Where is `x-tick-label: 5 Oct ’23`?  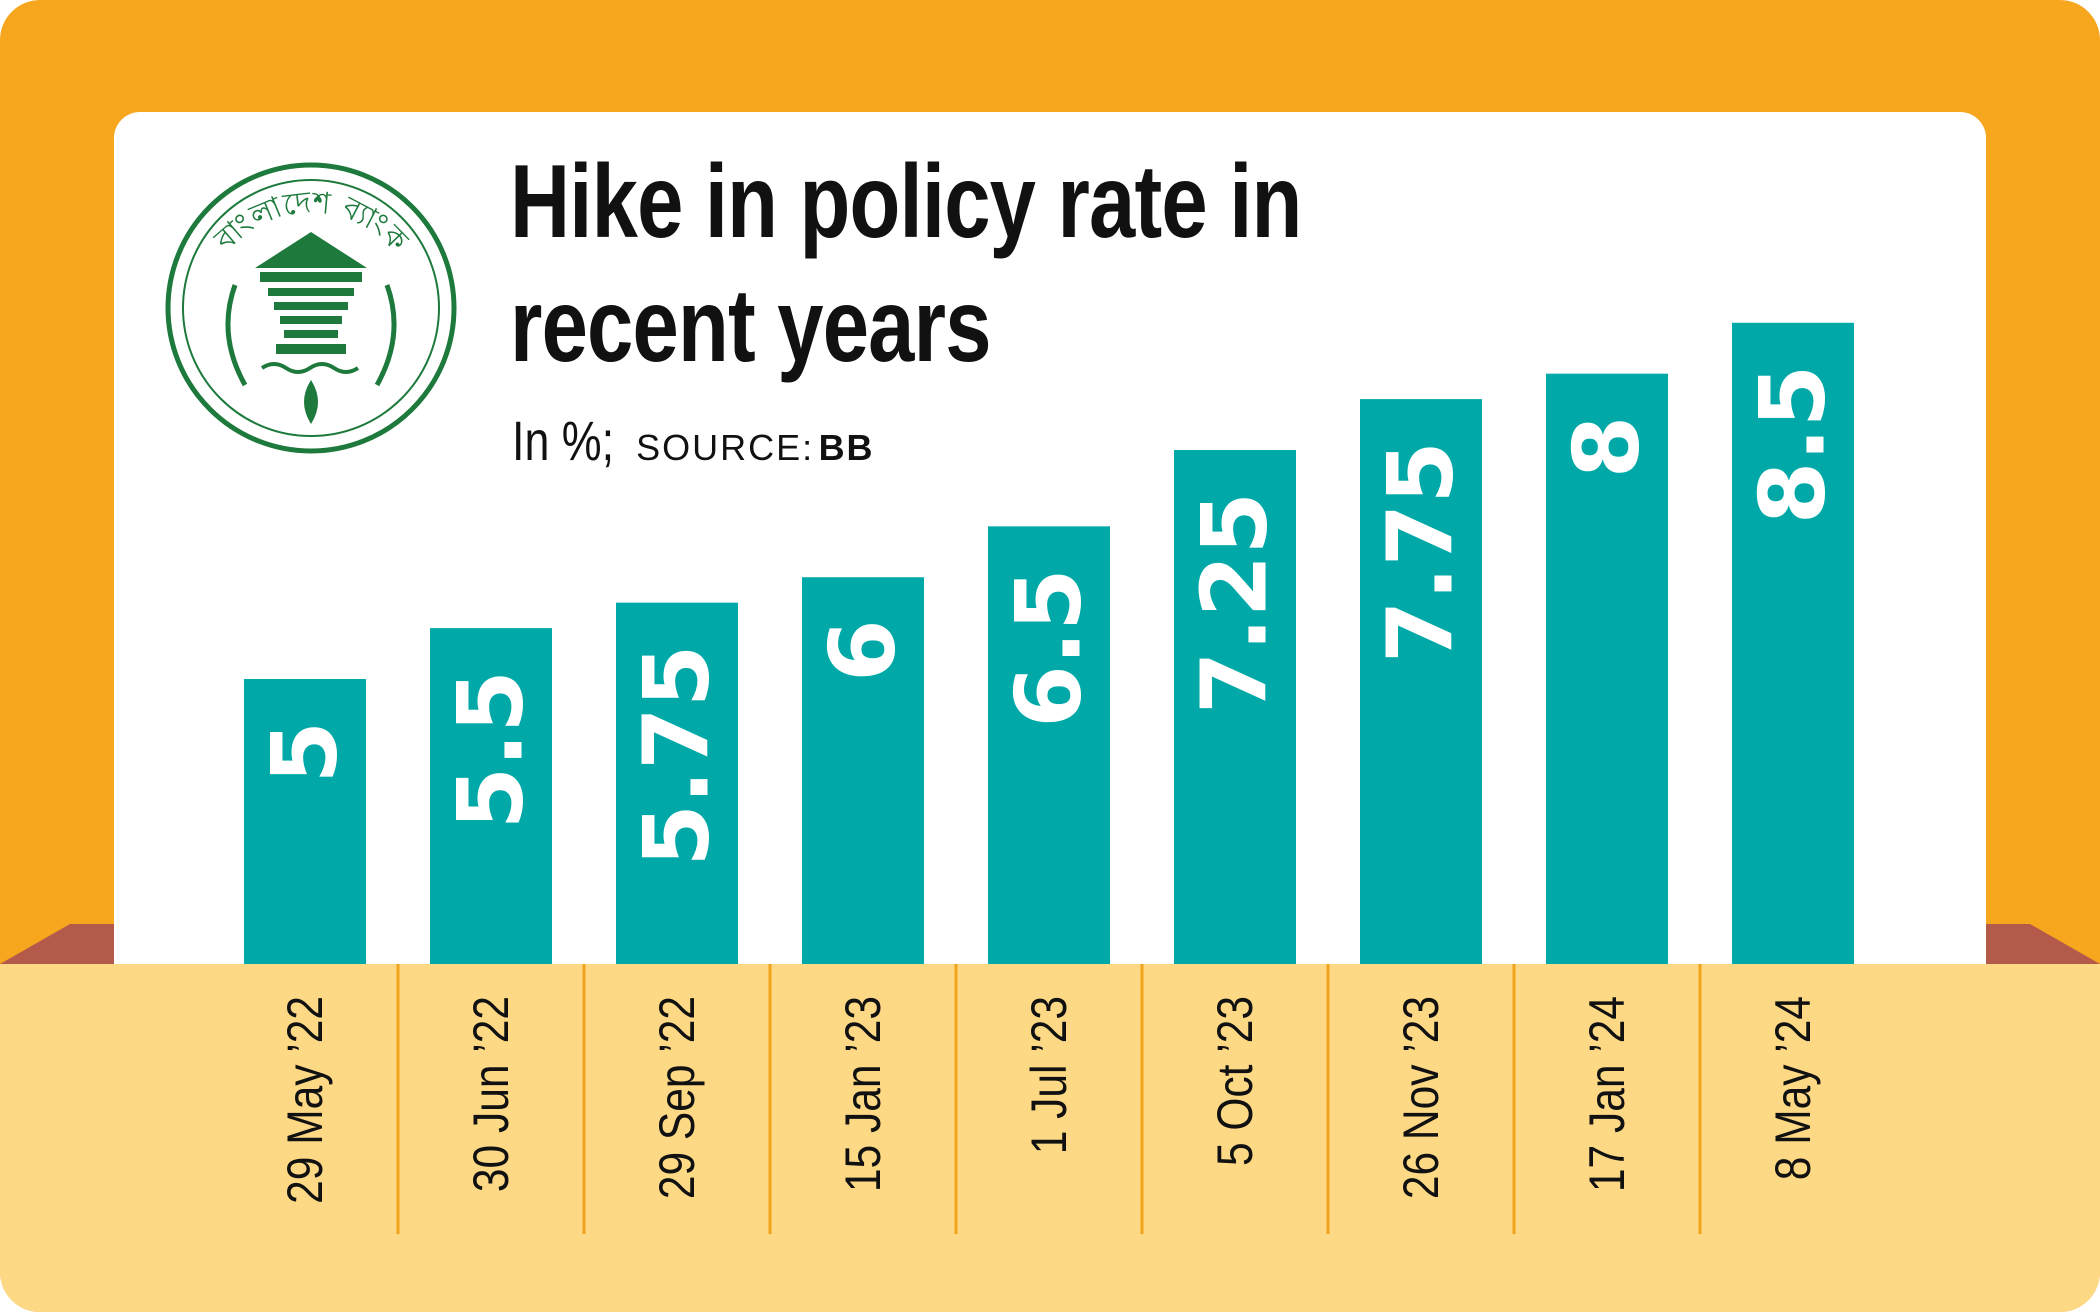 x-tick-label: 5 Oct ’23 is located at coordinates (1235, 1081).